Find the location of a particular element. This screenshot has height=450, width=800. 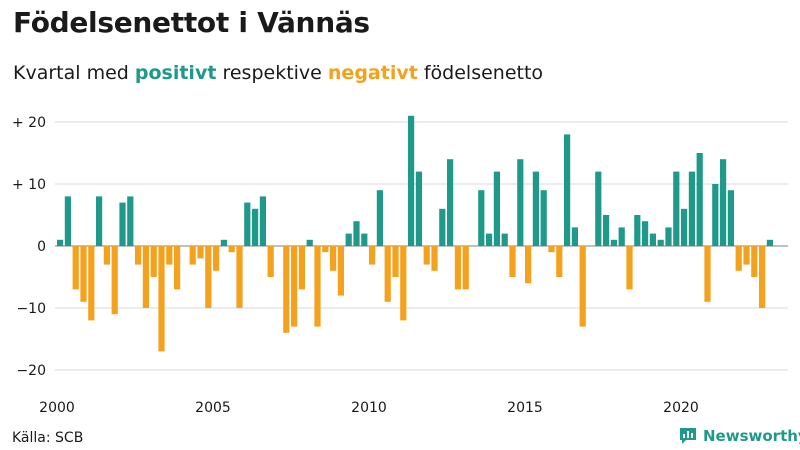

x-tick-label: 2000 is located at coordinates (57, 408).